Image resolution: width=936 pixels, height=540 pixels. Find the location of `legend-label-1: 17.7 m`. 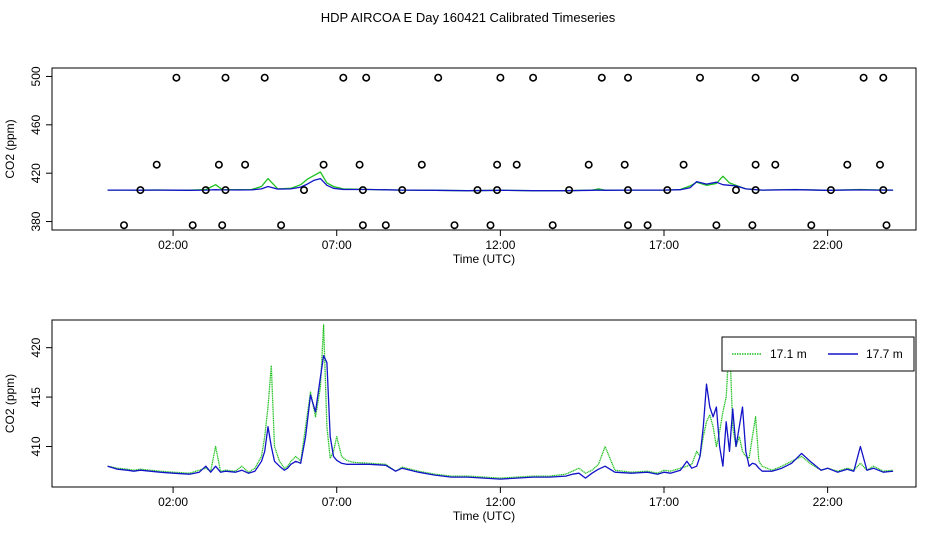

legend-label-1: 17.7 m is located at coordinates (884, 354).